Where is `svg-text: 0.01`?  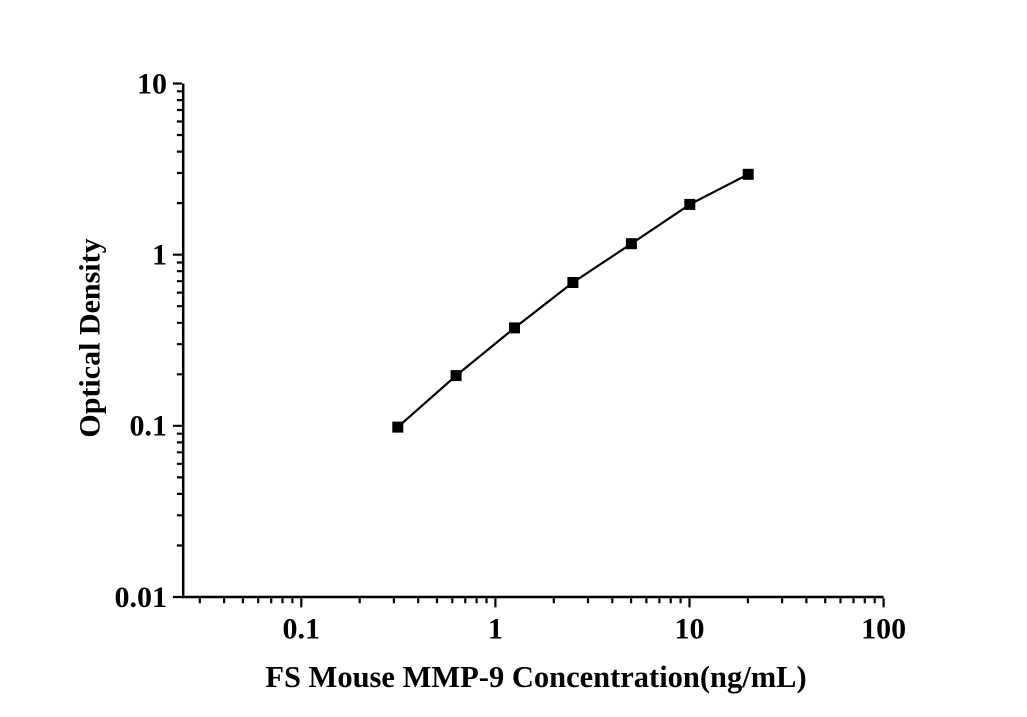 svg-text: 0.01 is located at coordinates (141, 597).